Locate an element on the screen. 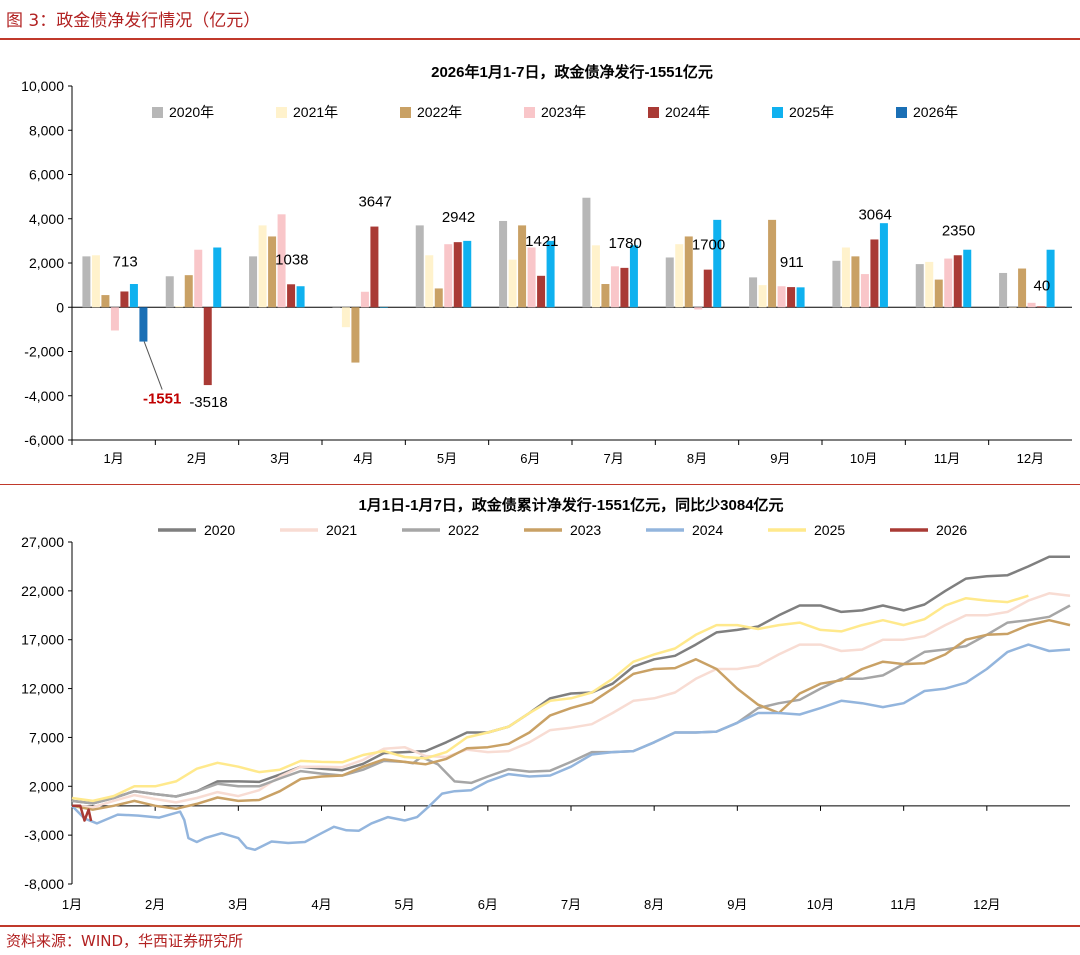 Image resolution: width=1080 pixels, height=955 pixels. x-tick-label: 5月 is located at coordinates (405, 904).